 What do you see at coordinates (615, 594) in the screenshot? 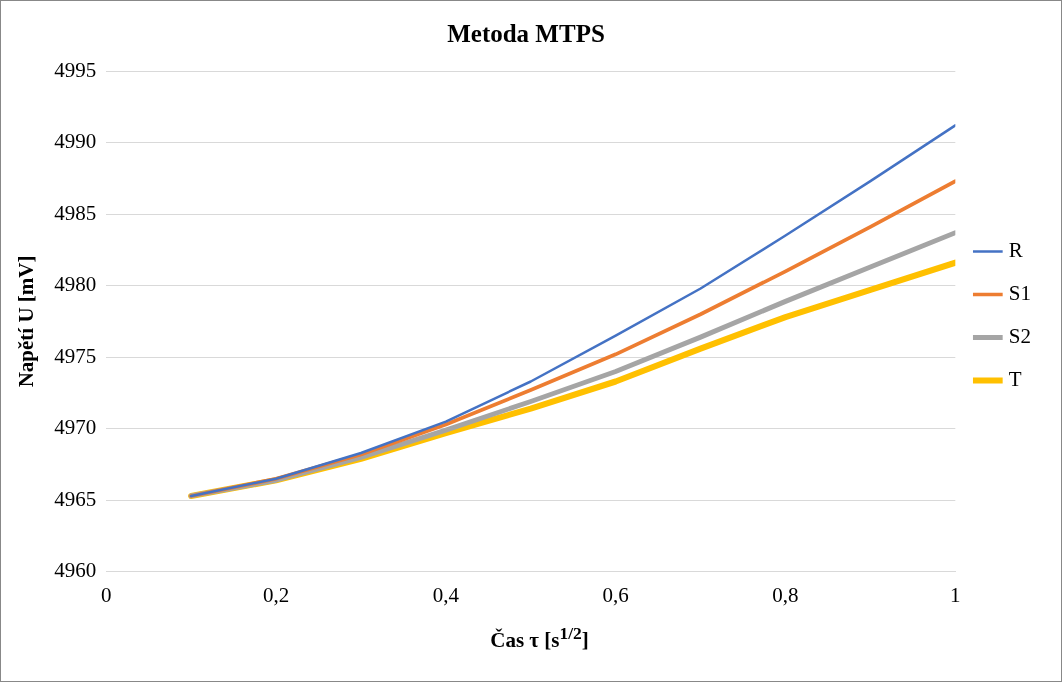
I see `x-tick-label: 0,6` at bounding box center [615, 594].